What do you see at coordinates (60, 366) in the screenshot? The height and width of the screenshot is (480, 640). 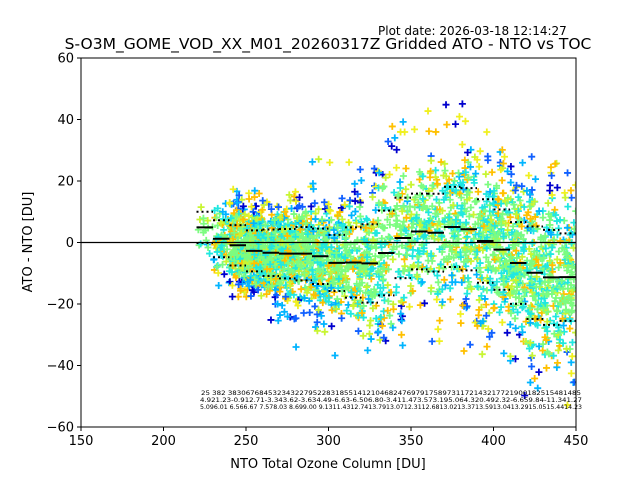 I see `y-tick-label: −40` at bounding box center [60, 366].